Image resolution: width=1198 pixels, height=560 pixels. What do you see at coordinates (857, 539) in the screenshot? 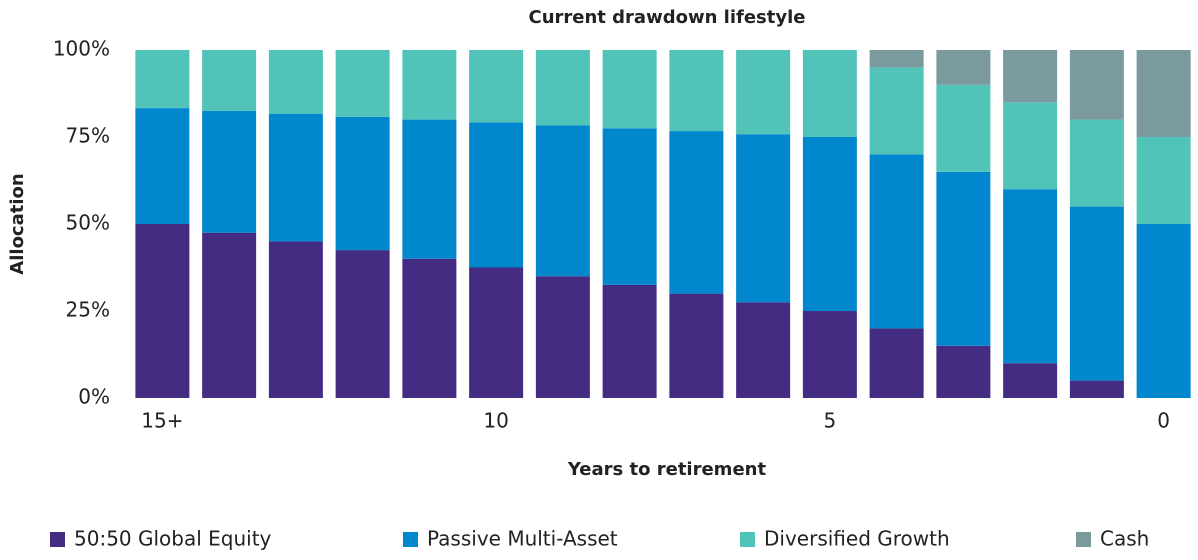
I see `legend-label: Diversified Growth` at bounding box center [857, 539].